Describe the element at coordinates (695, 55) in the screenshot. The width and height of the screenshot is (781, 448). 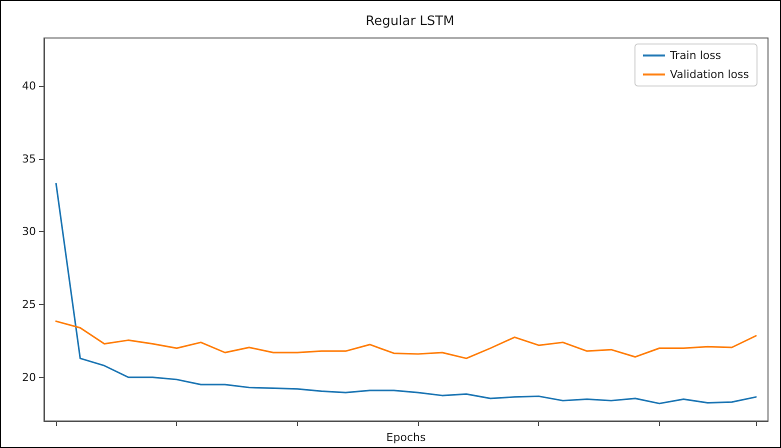
I see `legend-label: Train loss` at that location.